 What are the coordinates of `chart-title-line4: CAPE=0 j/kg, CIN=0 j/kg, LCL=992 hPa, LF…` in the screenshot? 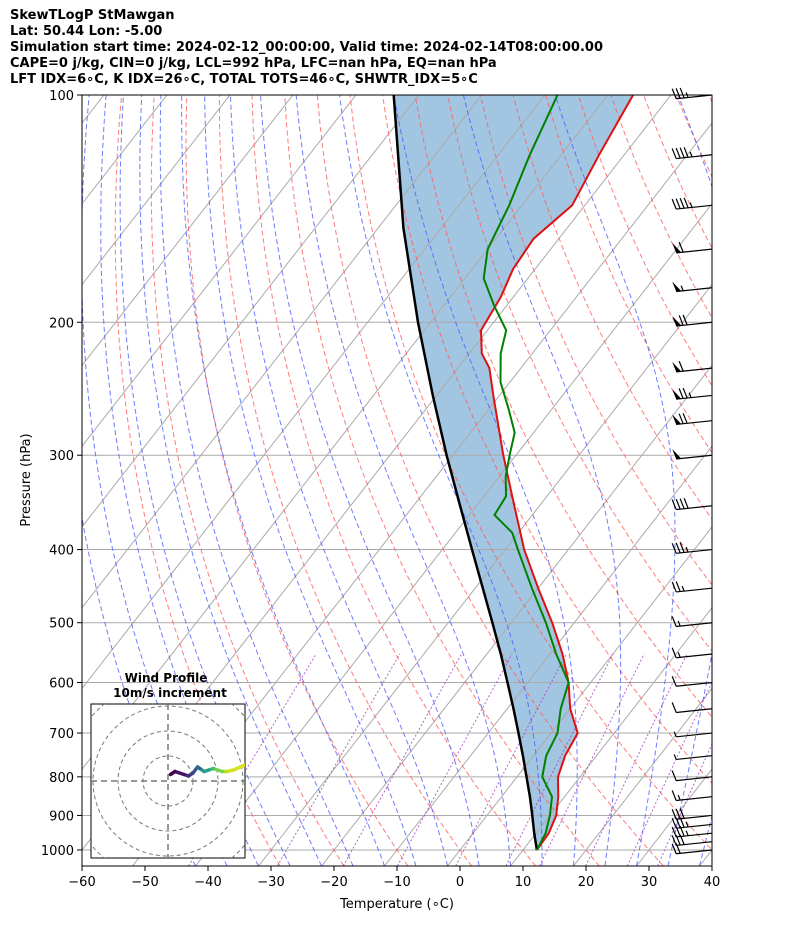 It's located at (253, 63).